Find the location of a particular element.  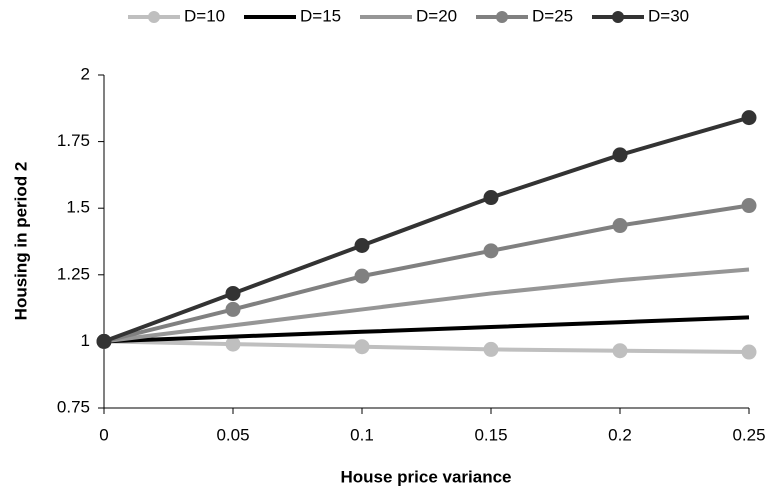

x-tick-label: 0.1 is located at coordinates (362, 434).